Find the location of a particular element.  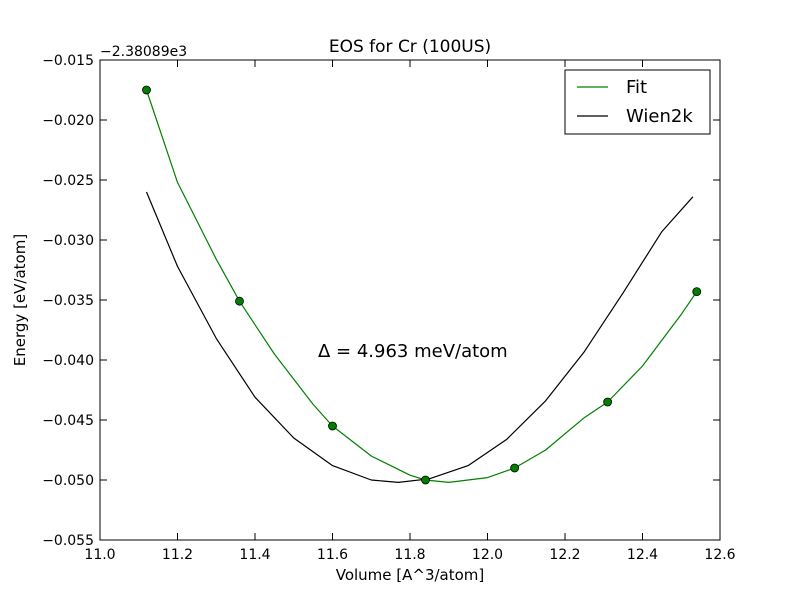

x-tick-label: 11.0 is located at coordinates (99, 555).